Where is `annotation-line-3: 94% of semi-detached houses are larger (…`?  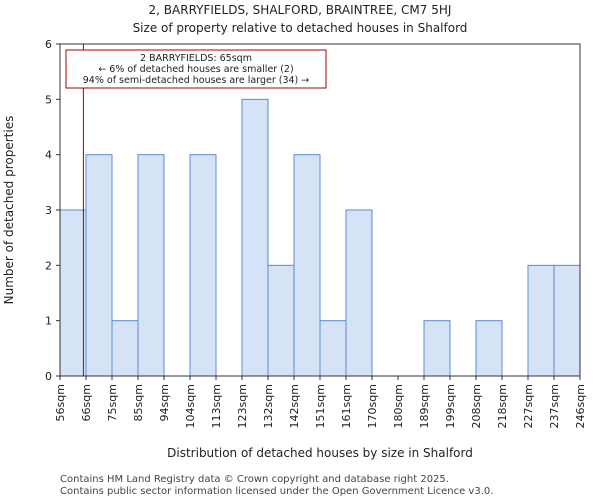
annotation-line-3: 94% of semi-detached houses are larger (… is located at coordinates (196, 80).